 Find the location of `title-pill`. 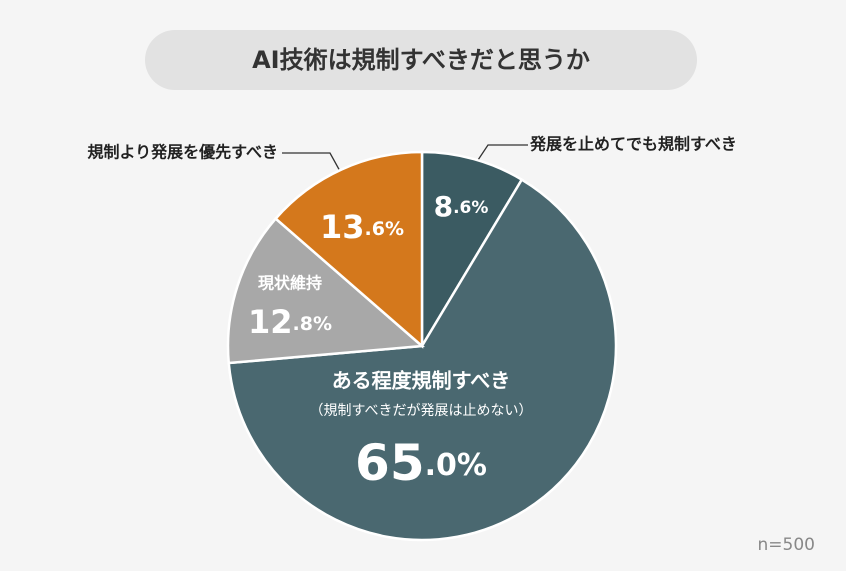

title-pill is located at coordinates (421, 60).